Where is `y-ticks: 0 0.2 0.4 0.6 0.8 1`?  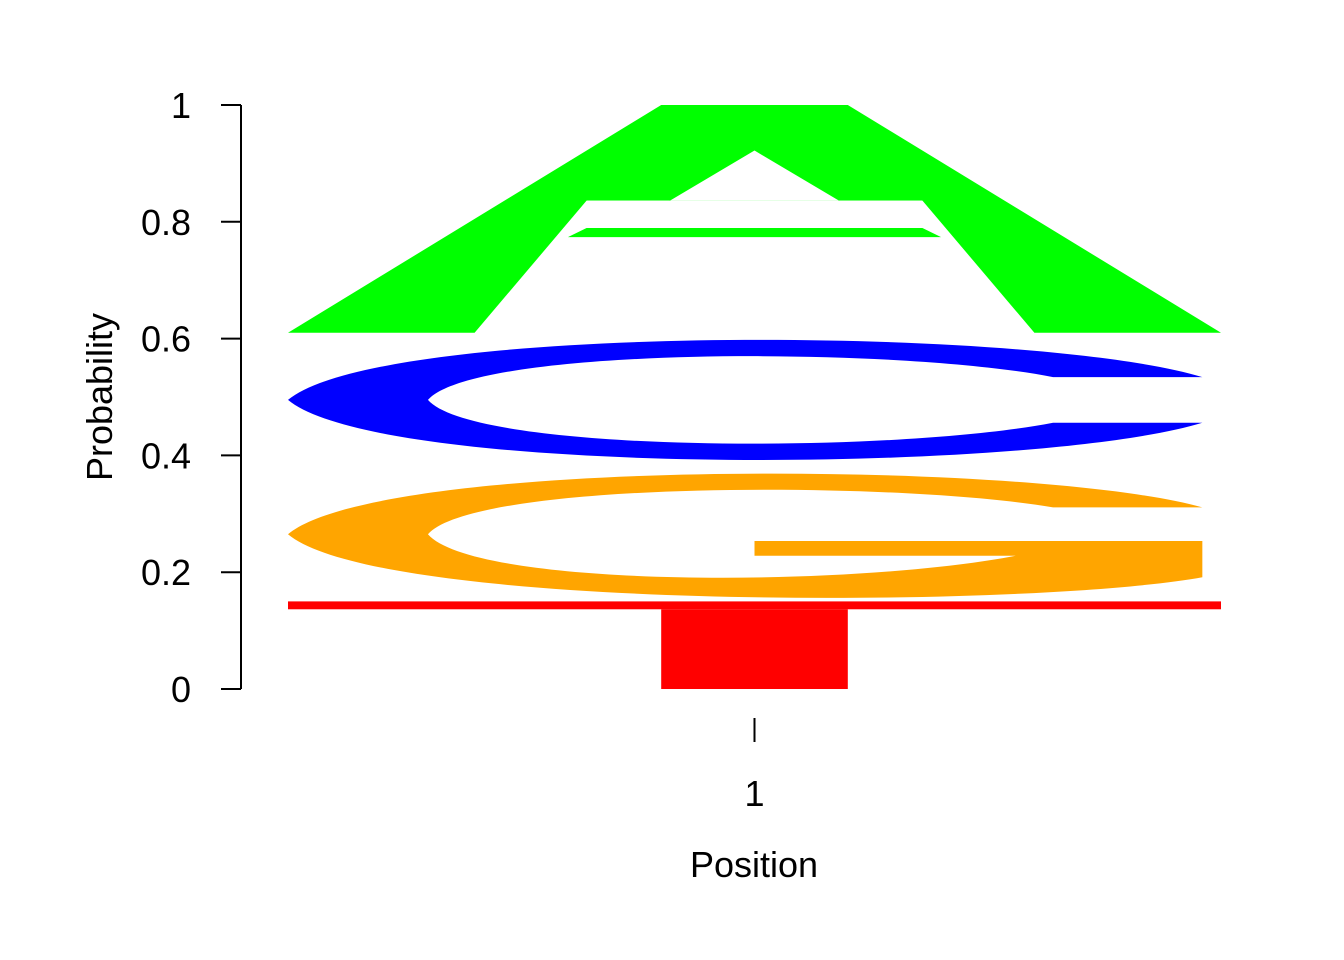 y-ticks: 0 0.2 0.4 0.6 0.8 1 is located at coordinates (191, 397).